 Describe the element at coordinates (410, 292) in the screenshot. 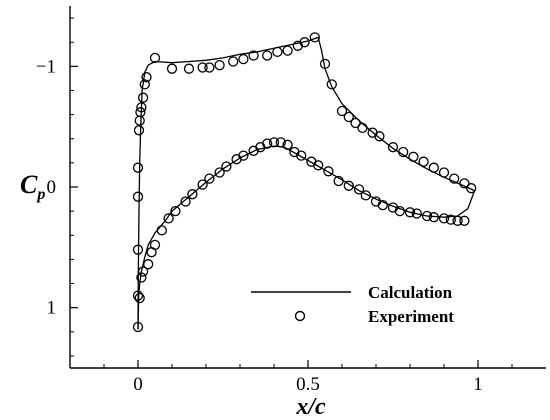

I see `legend-label-calculation: Calculation` at that location.